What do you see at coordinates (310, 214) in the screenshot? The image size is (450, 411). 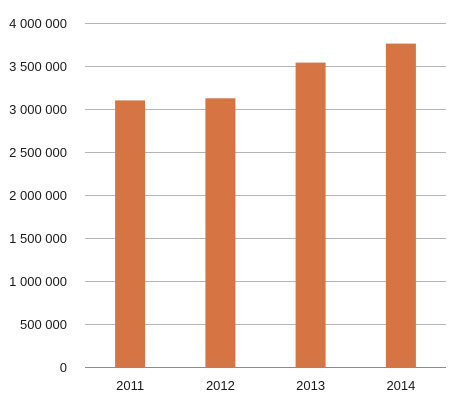 I see `bar-2013` at bounding box center [310, 214].